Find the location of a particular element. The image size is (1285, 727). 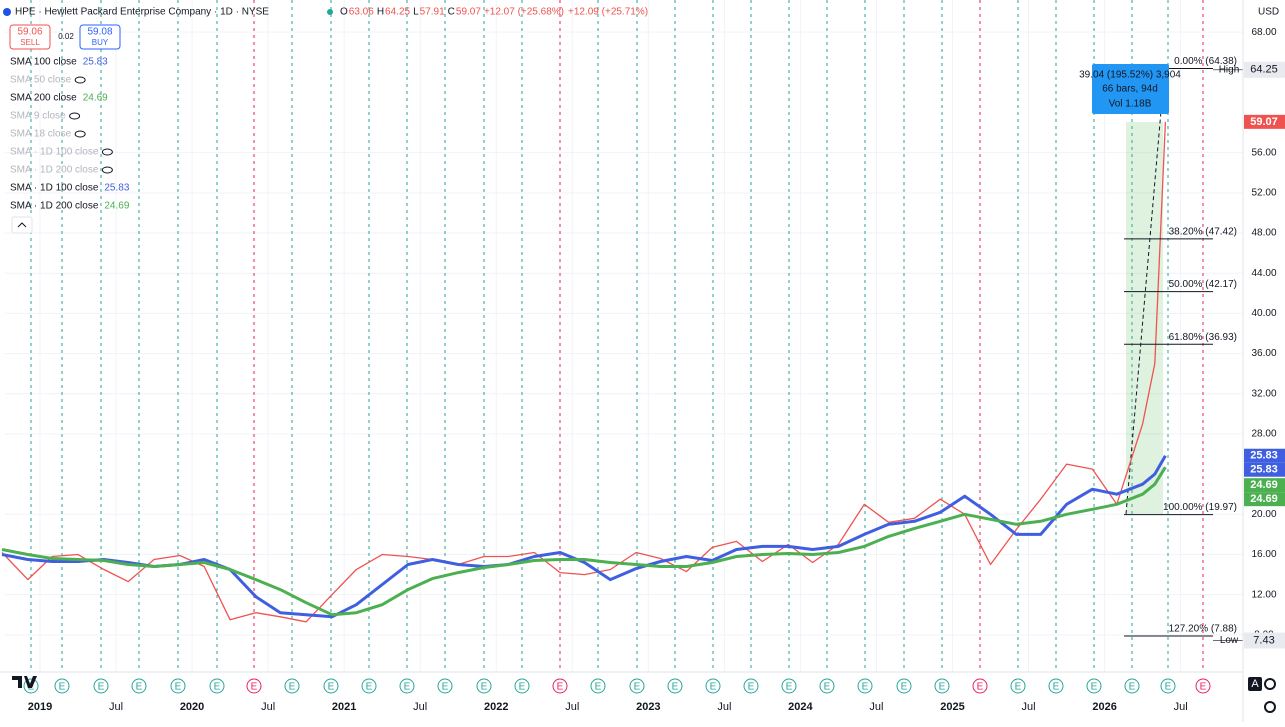

auto-button is located at coordinates (1255, 684).